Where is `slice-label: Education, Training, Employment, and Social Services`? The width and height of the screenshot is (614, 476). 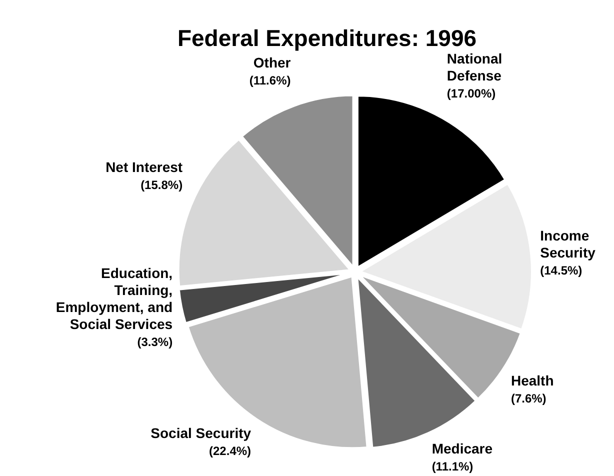
slice-label: Education, Training, Employment, and Social Services is located at coordinates (114, 298).